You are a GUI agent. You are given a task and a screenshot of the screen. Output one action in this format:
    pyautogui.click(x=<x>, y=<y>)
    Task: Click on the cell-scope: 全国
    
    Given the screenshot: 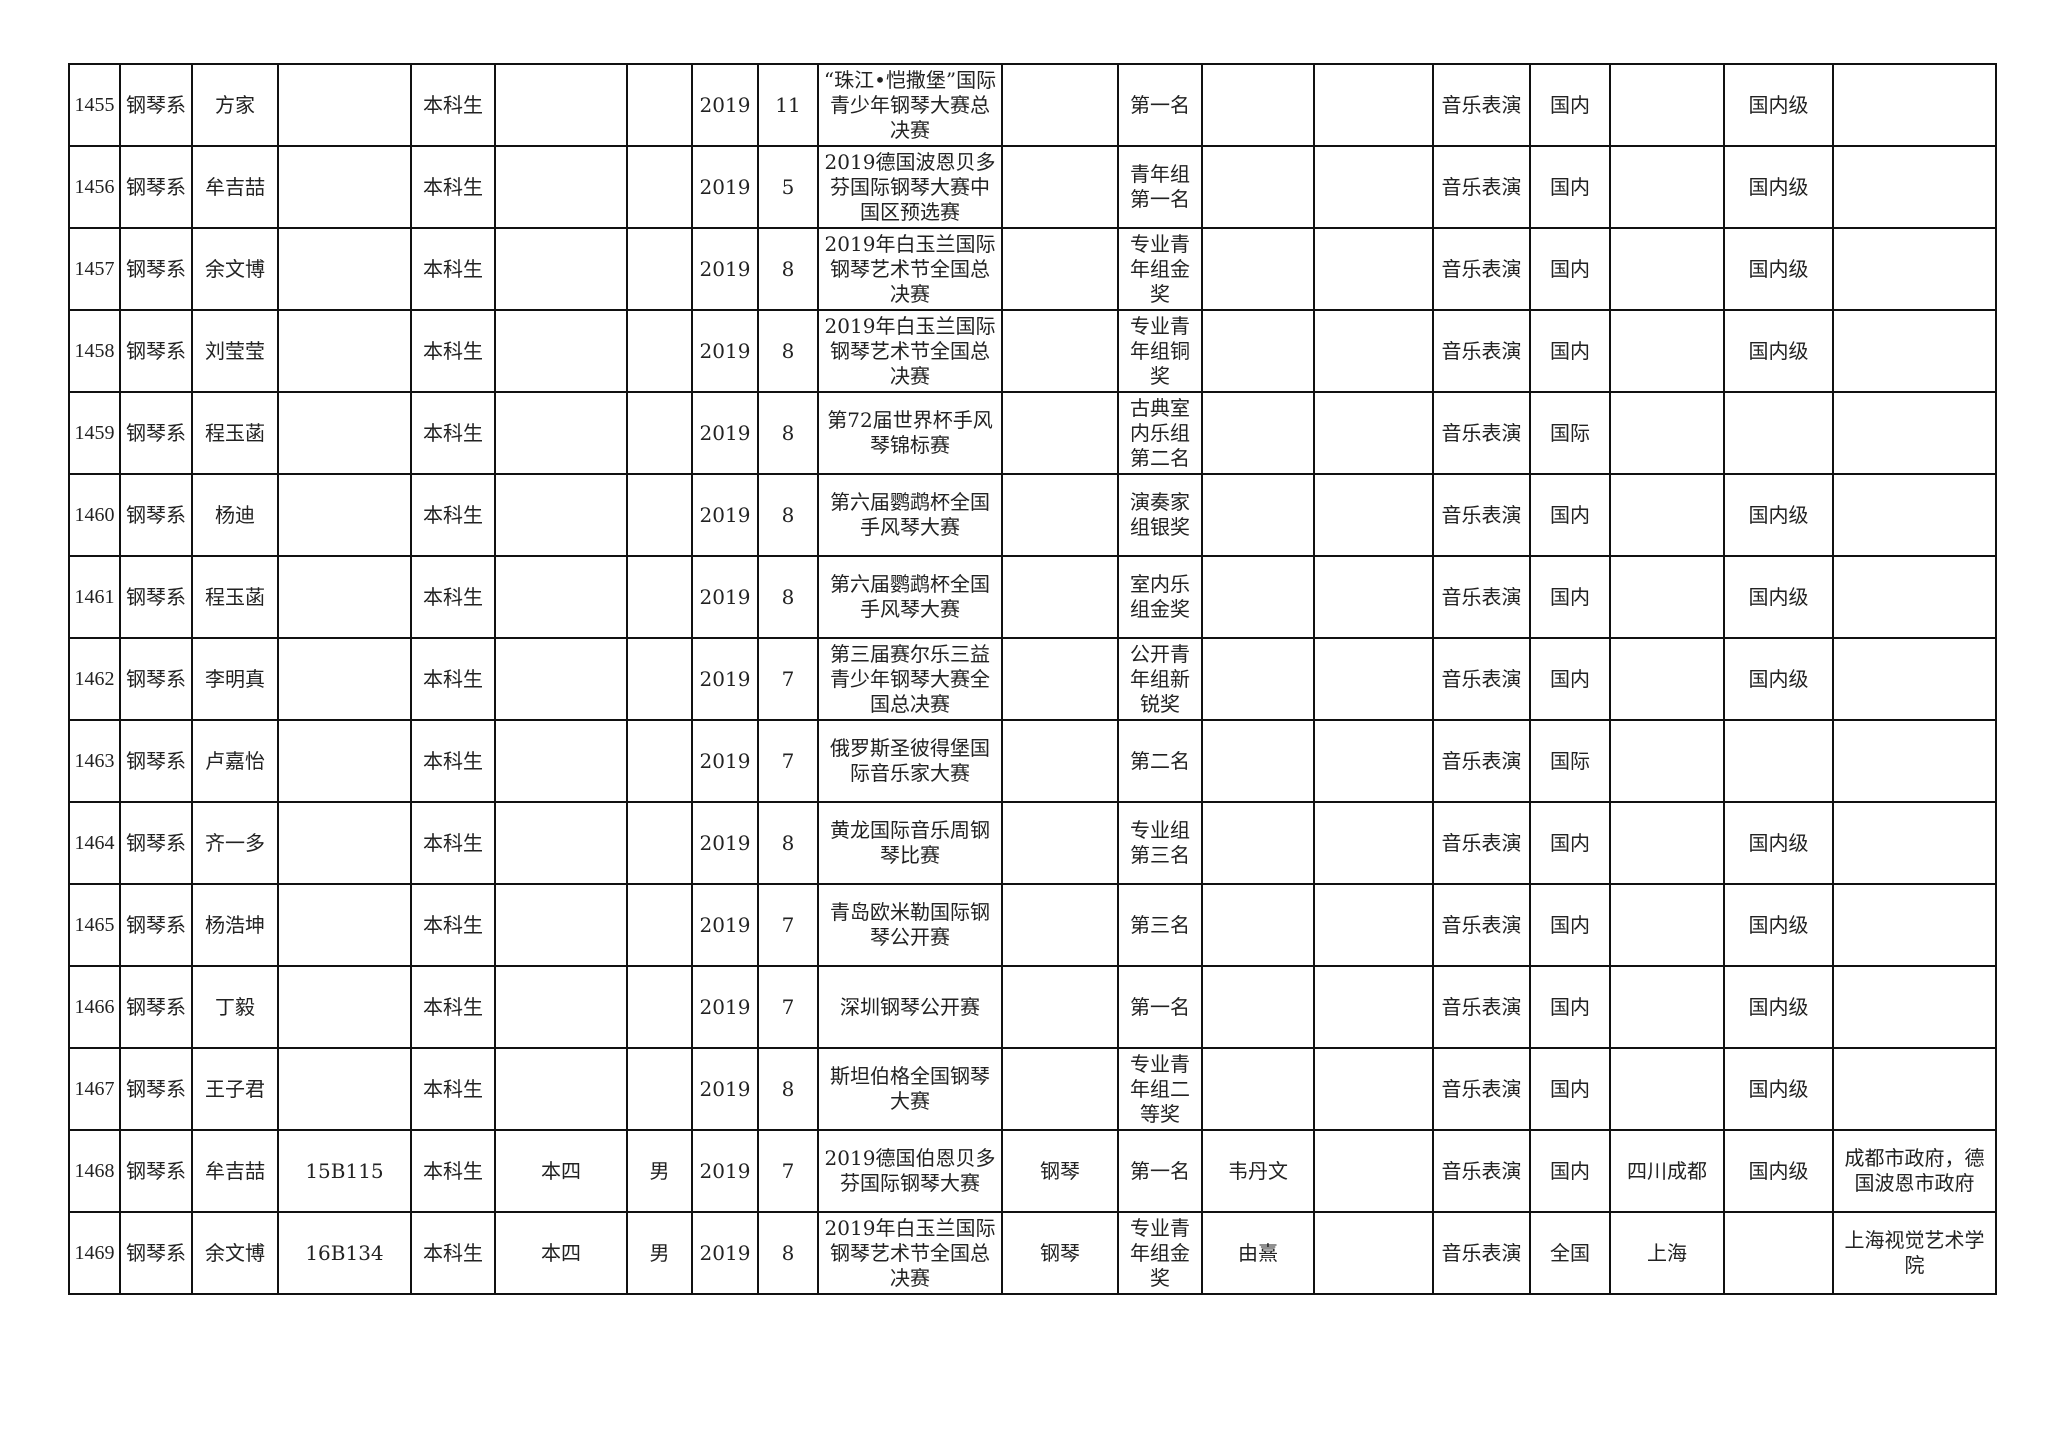 What is the action you would take?
    pyautogui.click(x=1570, y=1253)
    